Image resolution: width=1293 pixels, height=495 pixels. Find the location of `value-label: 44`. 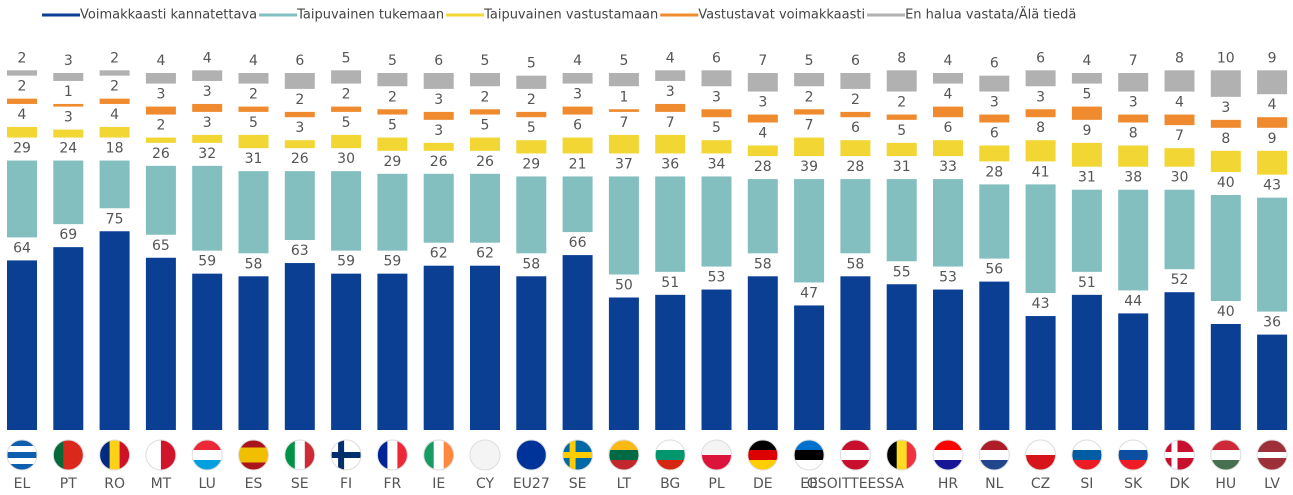

value-label: 44 is located at coordinates (1133, 301).